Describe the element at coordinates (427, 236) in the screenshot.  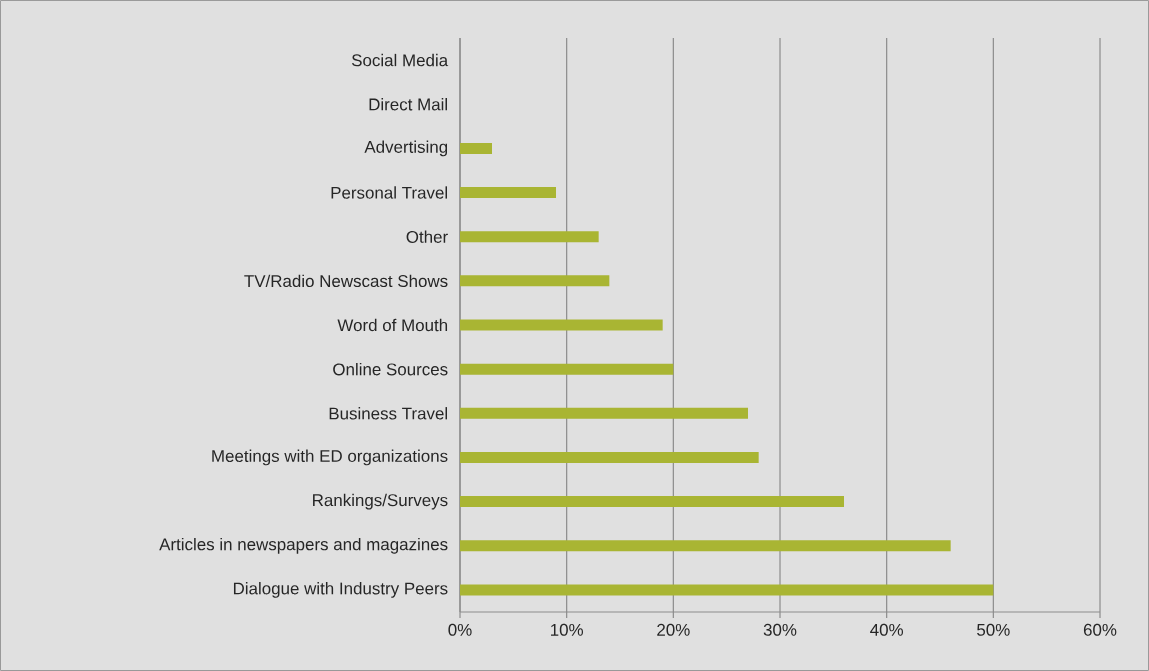
I see `y-tick-label: Other` at that location.